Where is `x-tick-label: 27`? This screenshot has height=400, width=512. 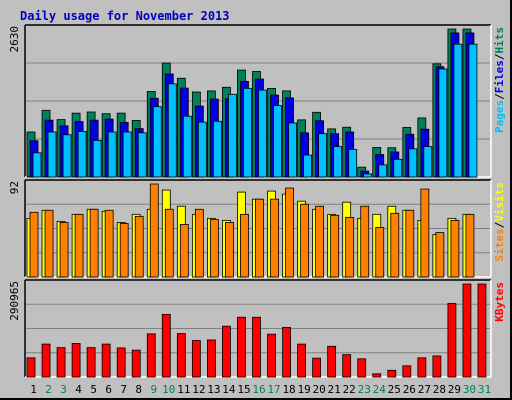
x-tick-label: 27 is located at coordinates (424, 389).